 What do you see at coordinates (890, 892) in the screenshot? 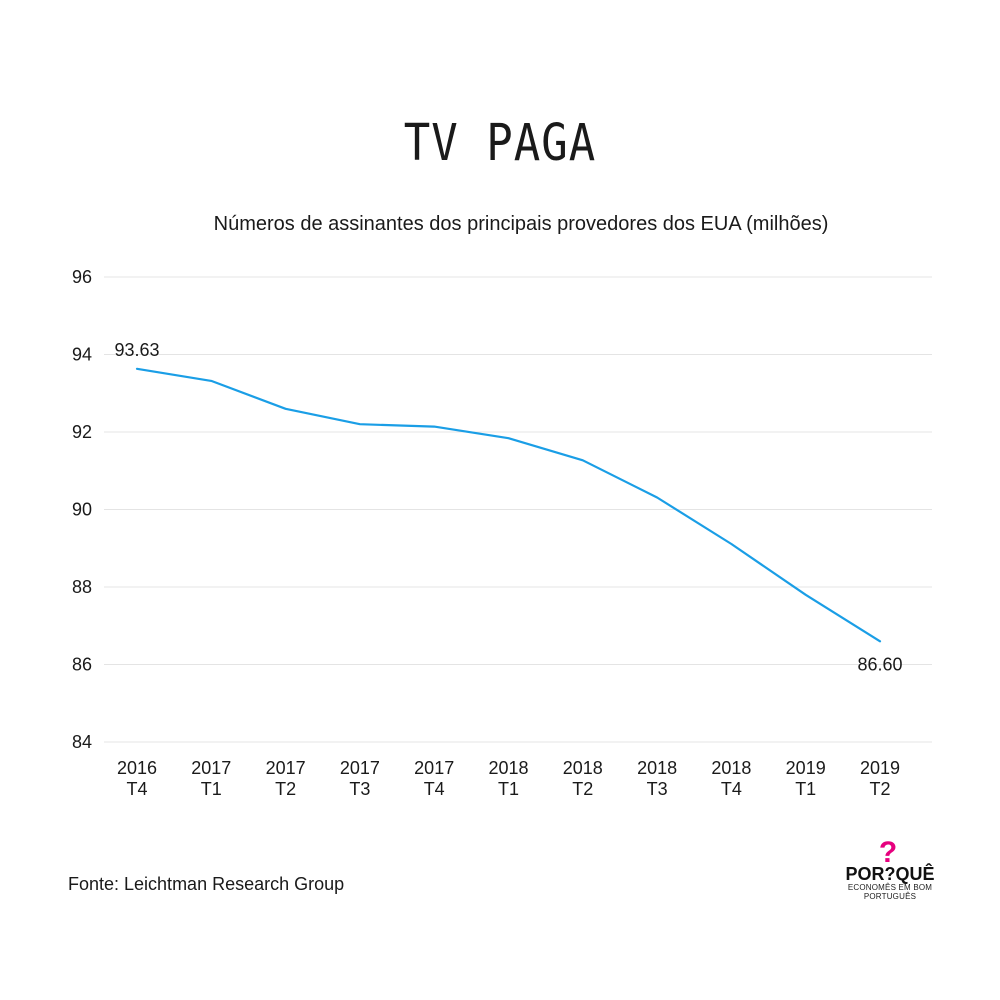
I see `logo-tagline: ECONOMÊS EM BOM PORTUGUÊS` at bounding box center [890, 892].